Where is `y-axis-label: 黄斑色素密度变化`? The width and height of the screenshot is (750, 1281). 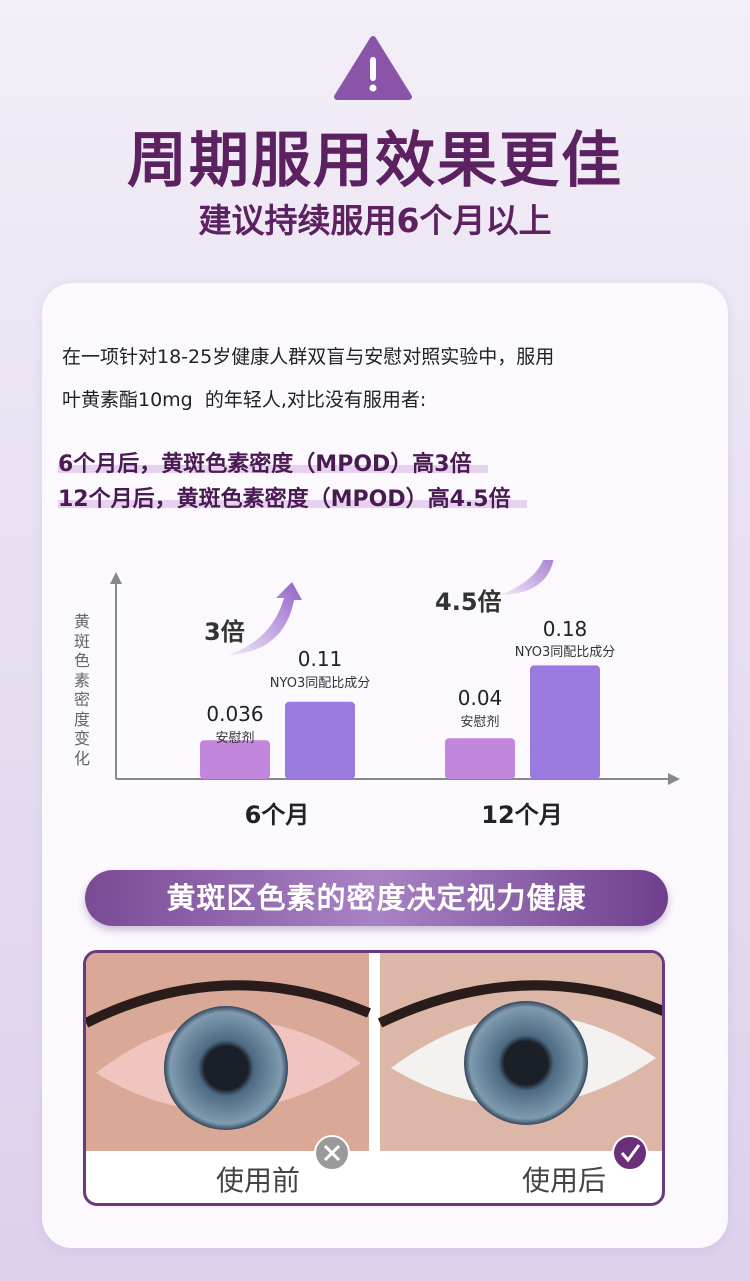
y-axis-label: 黄斑色素密度变化 is located at coordinates (81, 690).